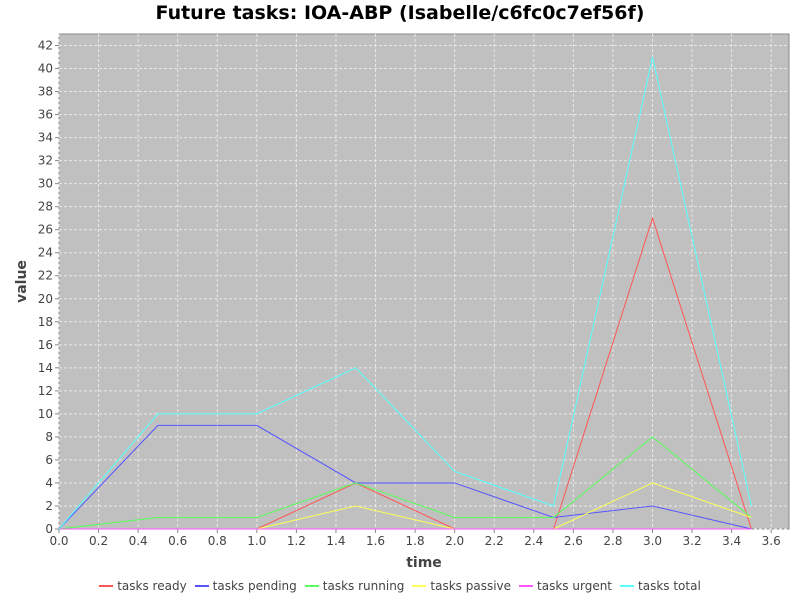 This screenshot has width=800, height=600. What do you see at coordinates (49, 437) in the screenshot?
I see `y-tick-label: 8` at bounding box center [49, 437].